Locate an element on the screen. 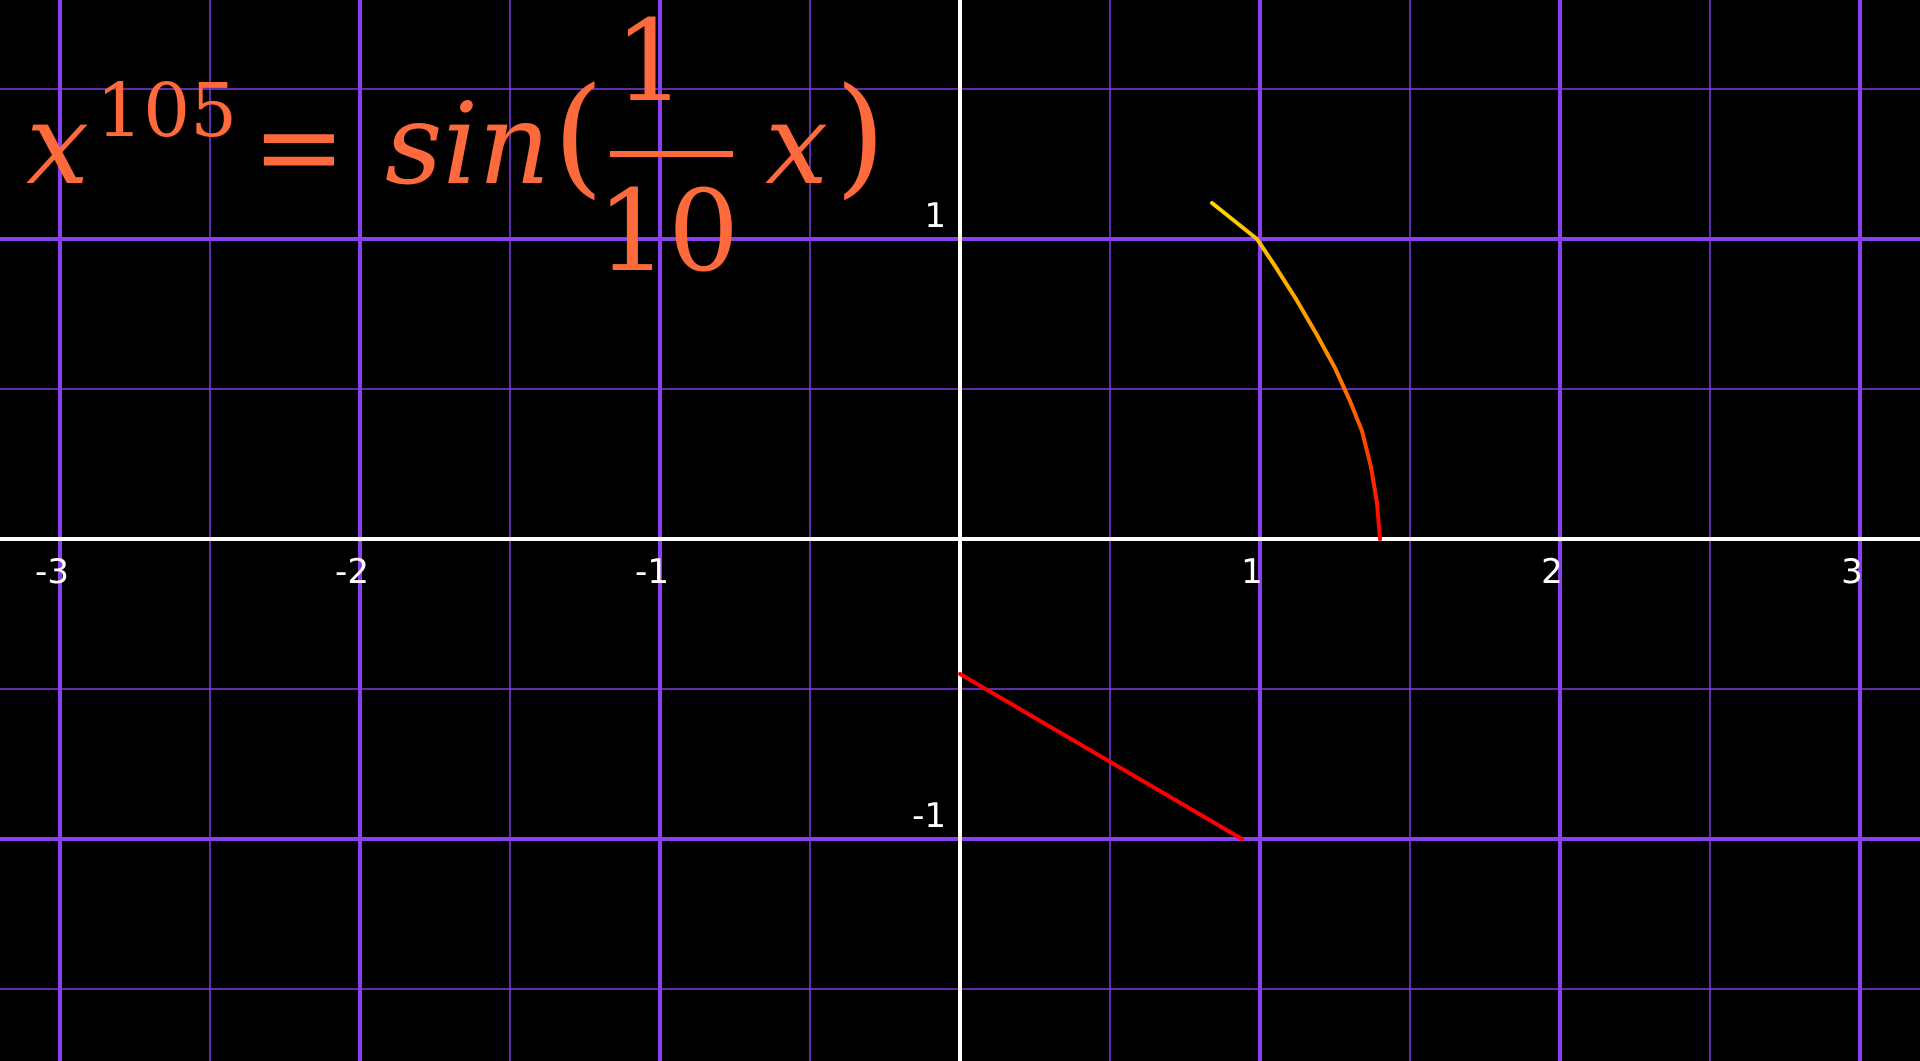 The height and width of the screenshot is (1061, 1920). equation-label: x 105 = sin ( 1 10 x ) is located at coordinates (456, 148).